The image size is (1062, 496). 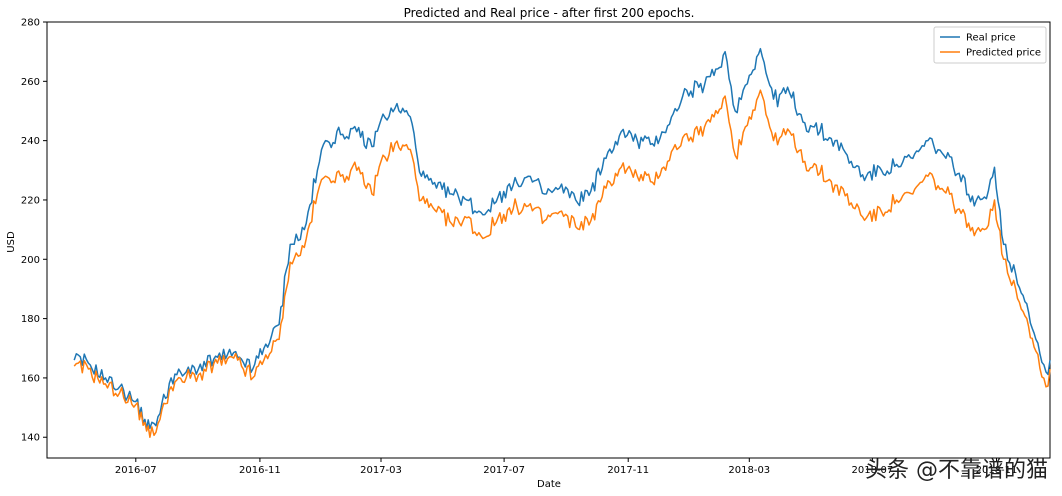 I want to click on legend: Real price Predicted price, so click(x=990, y=45).